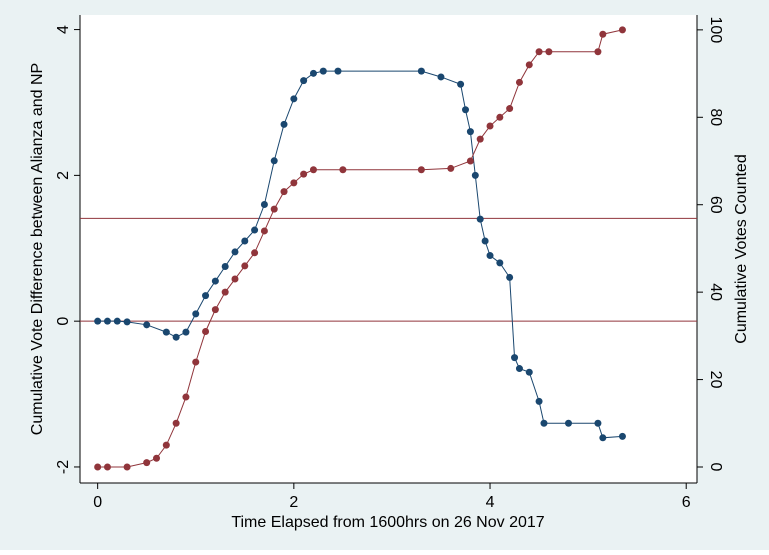 Image resolution: width=769 pixels, height=555 pixels. I want to click on y2-tick-label: 0, so click(715, 467).